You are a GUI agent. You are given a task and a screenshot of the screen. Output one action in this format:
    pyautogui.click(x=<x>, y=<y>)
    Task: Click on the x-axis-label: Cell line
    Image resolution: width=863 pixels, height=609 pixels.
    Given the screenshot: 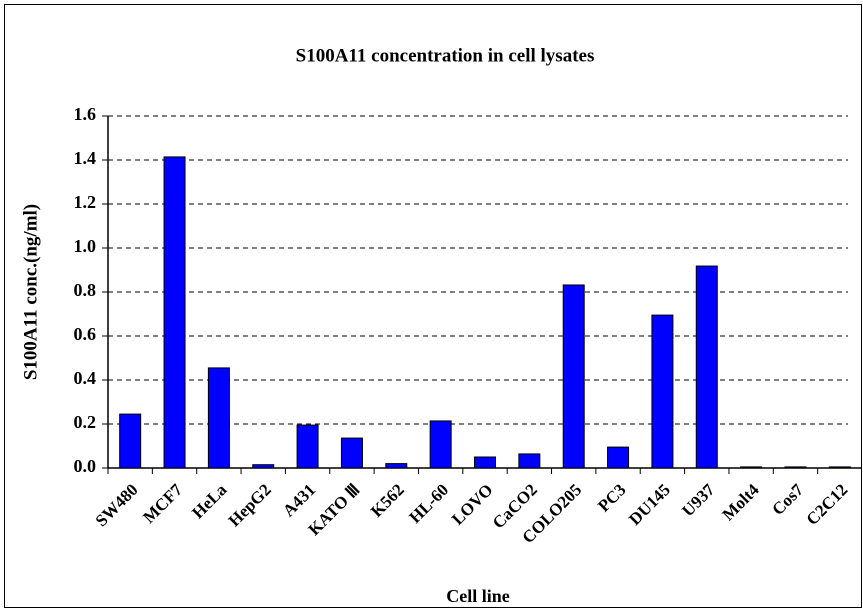 What is the action you would take?
    pyautogui.click(x=478, y=596)
    